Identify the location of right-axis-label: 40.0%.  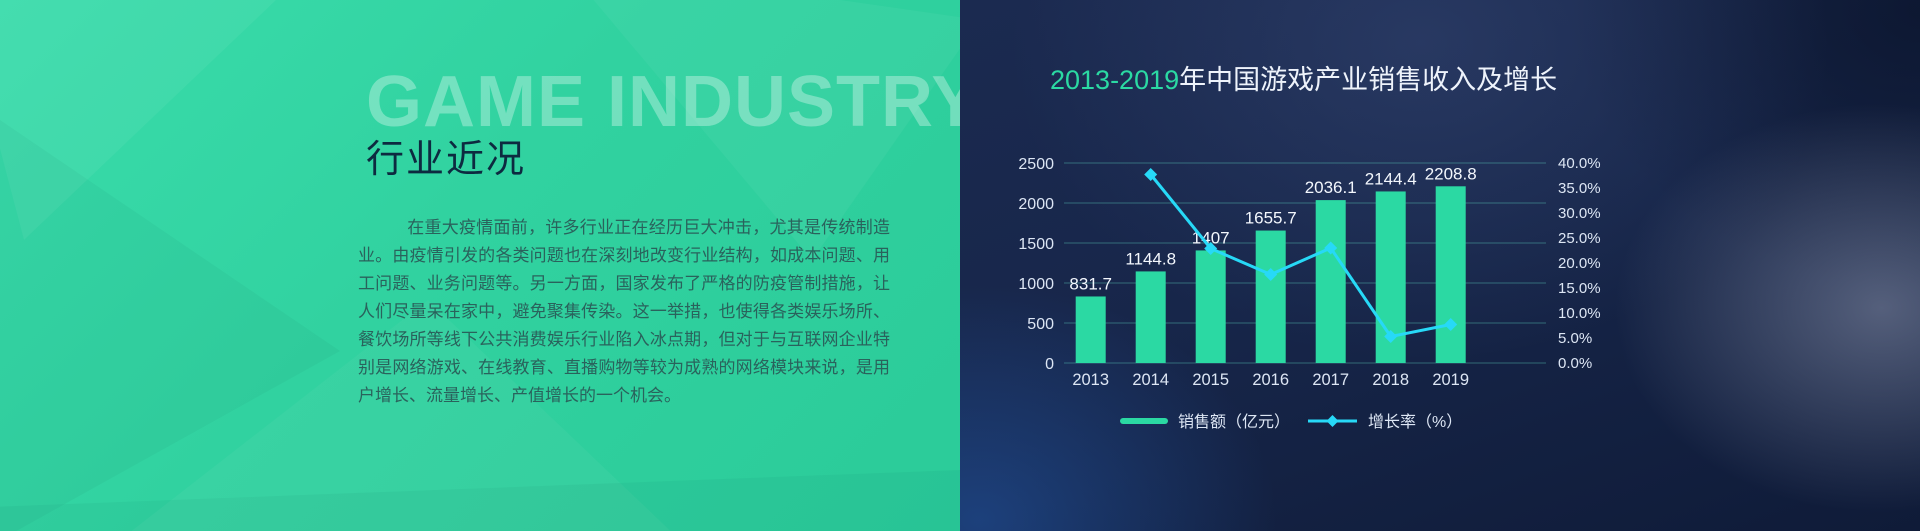
(1579, 163).